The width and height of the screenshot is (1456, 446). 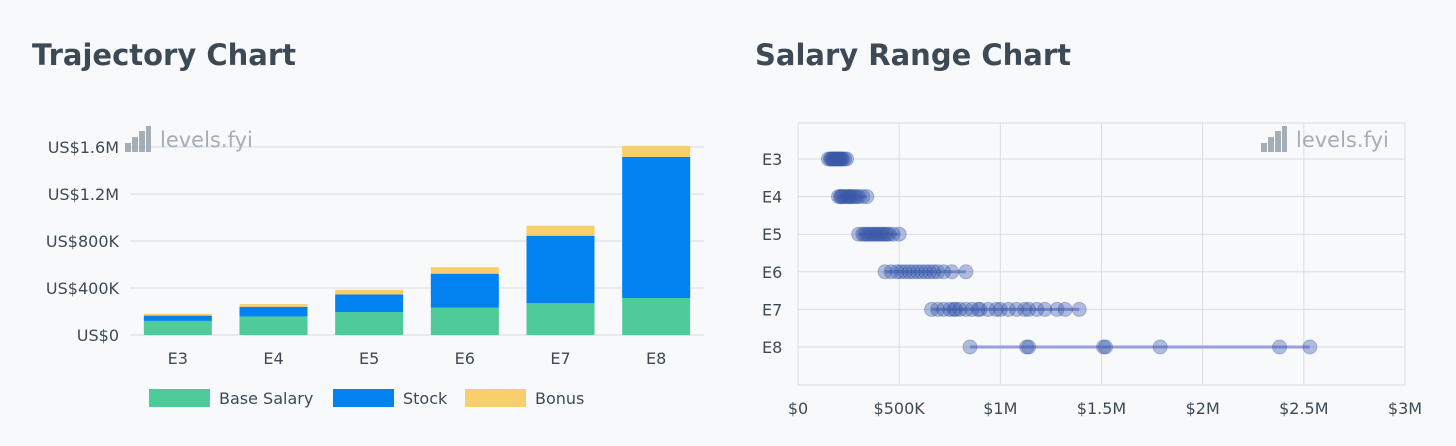 What do you see at coordinates (273, 311) in the screenshot?
I see `bar-stock-e4` at bounding box center [273, 311].